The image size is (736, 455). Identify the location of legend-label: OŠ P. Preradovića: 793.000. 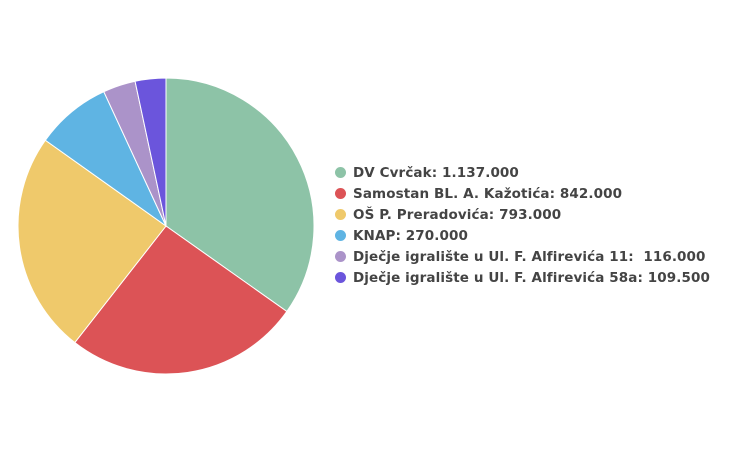
(457, 214).